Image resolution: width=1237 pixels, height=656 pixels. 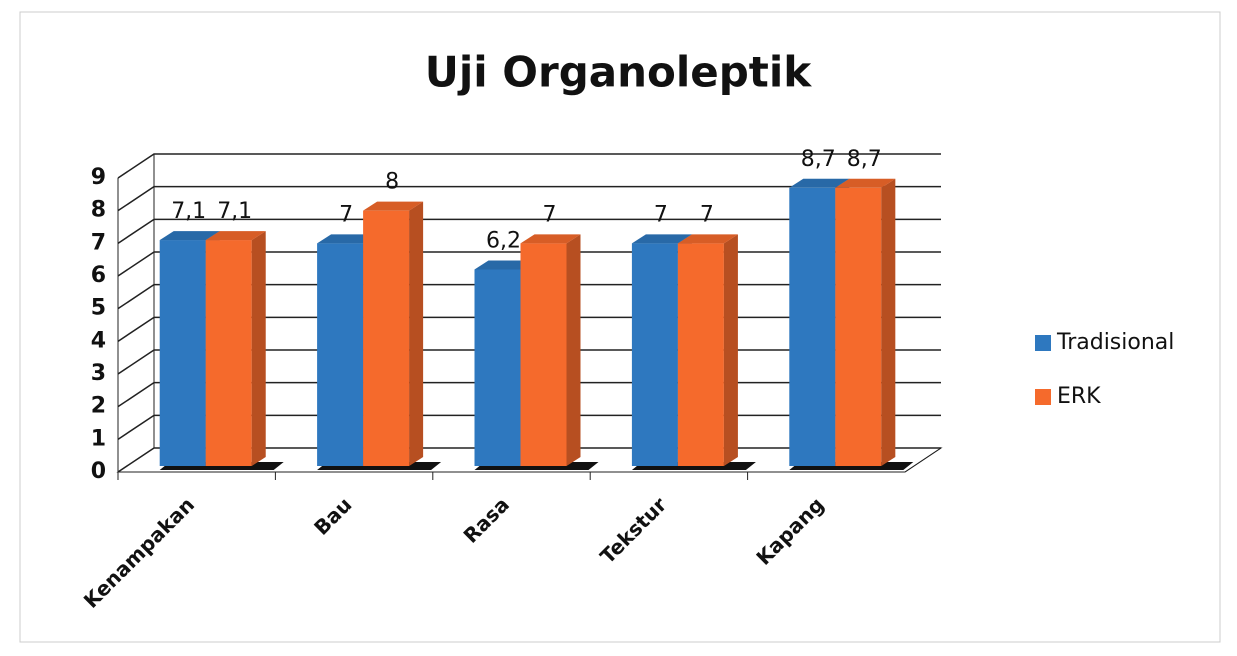 I want to click on data-label: 6,2, so click(x=503, y=240).